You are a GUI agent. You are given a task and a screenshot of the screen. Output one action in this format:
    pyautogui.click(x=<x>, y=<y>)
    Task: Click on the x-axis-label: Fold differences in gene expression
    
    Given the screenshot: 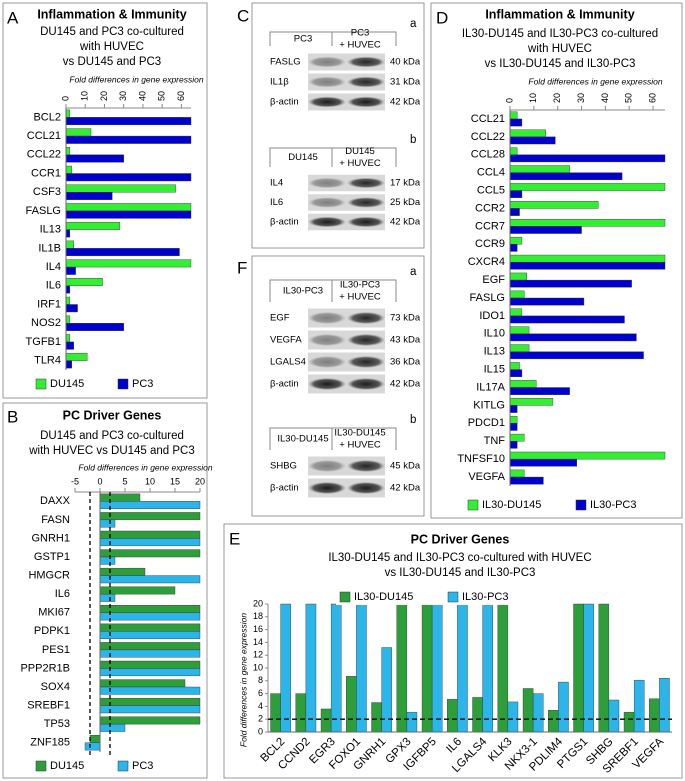 What is the action you would take?
    pyautogui.click(x=136, y=79)
    